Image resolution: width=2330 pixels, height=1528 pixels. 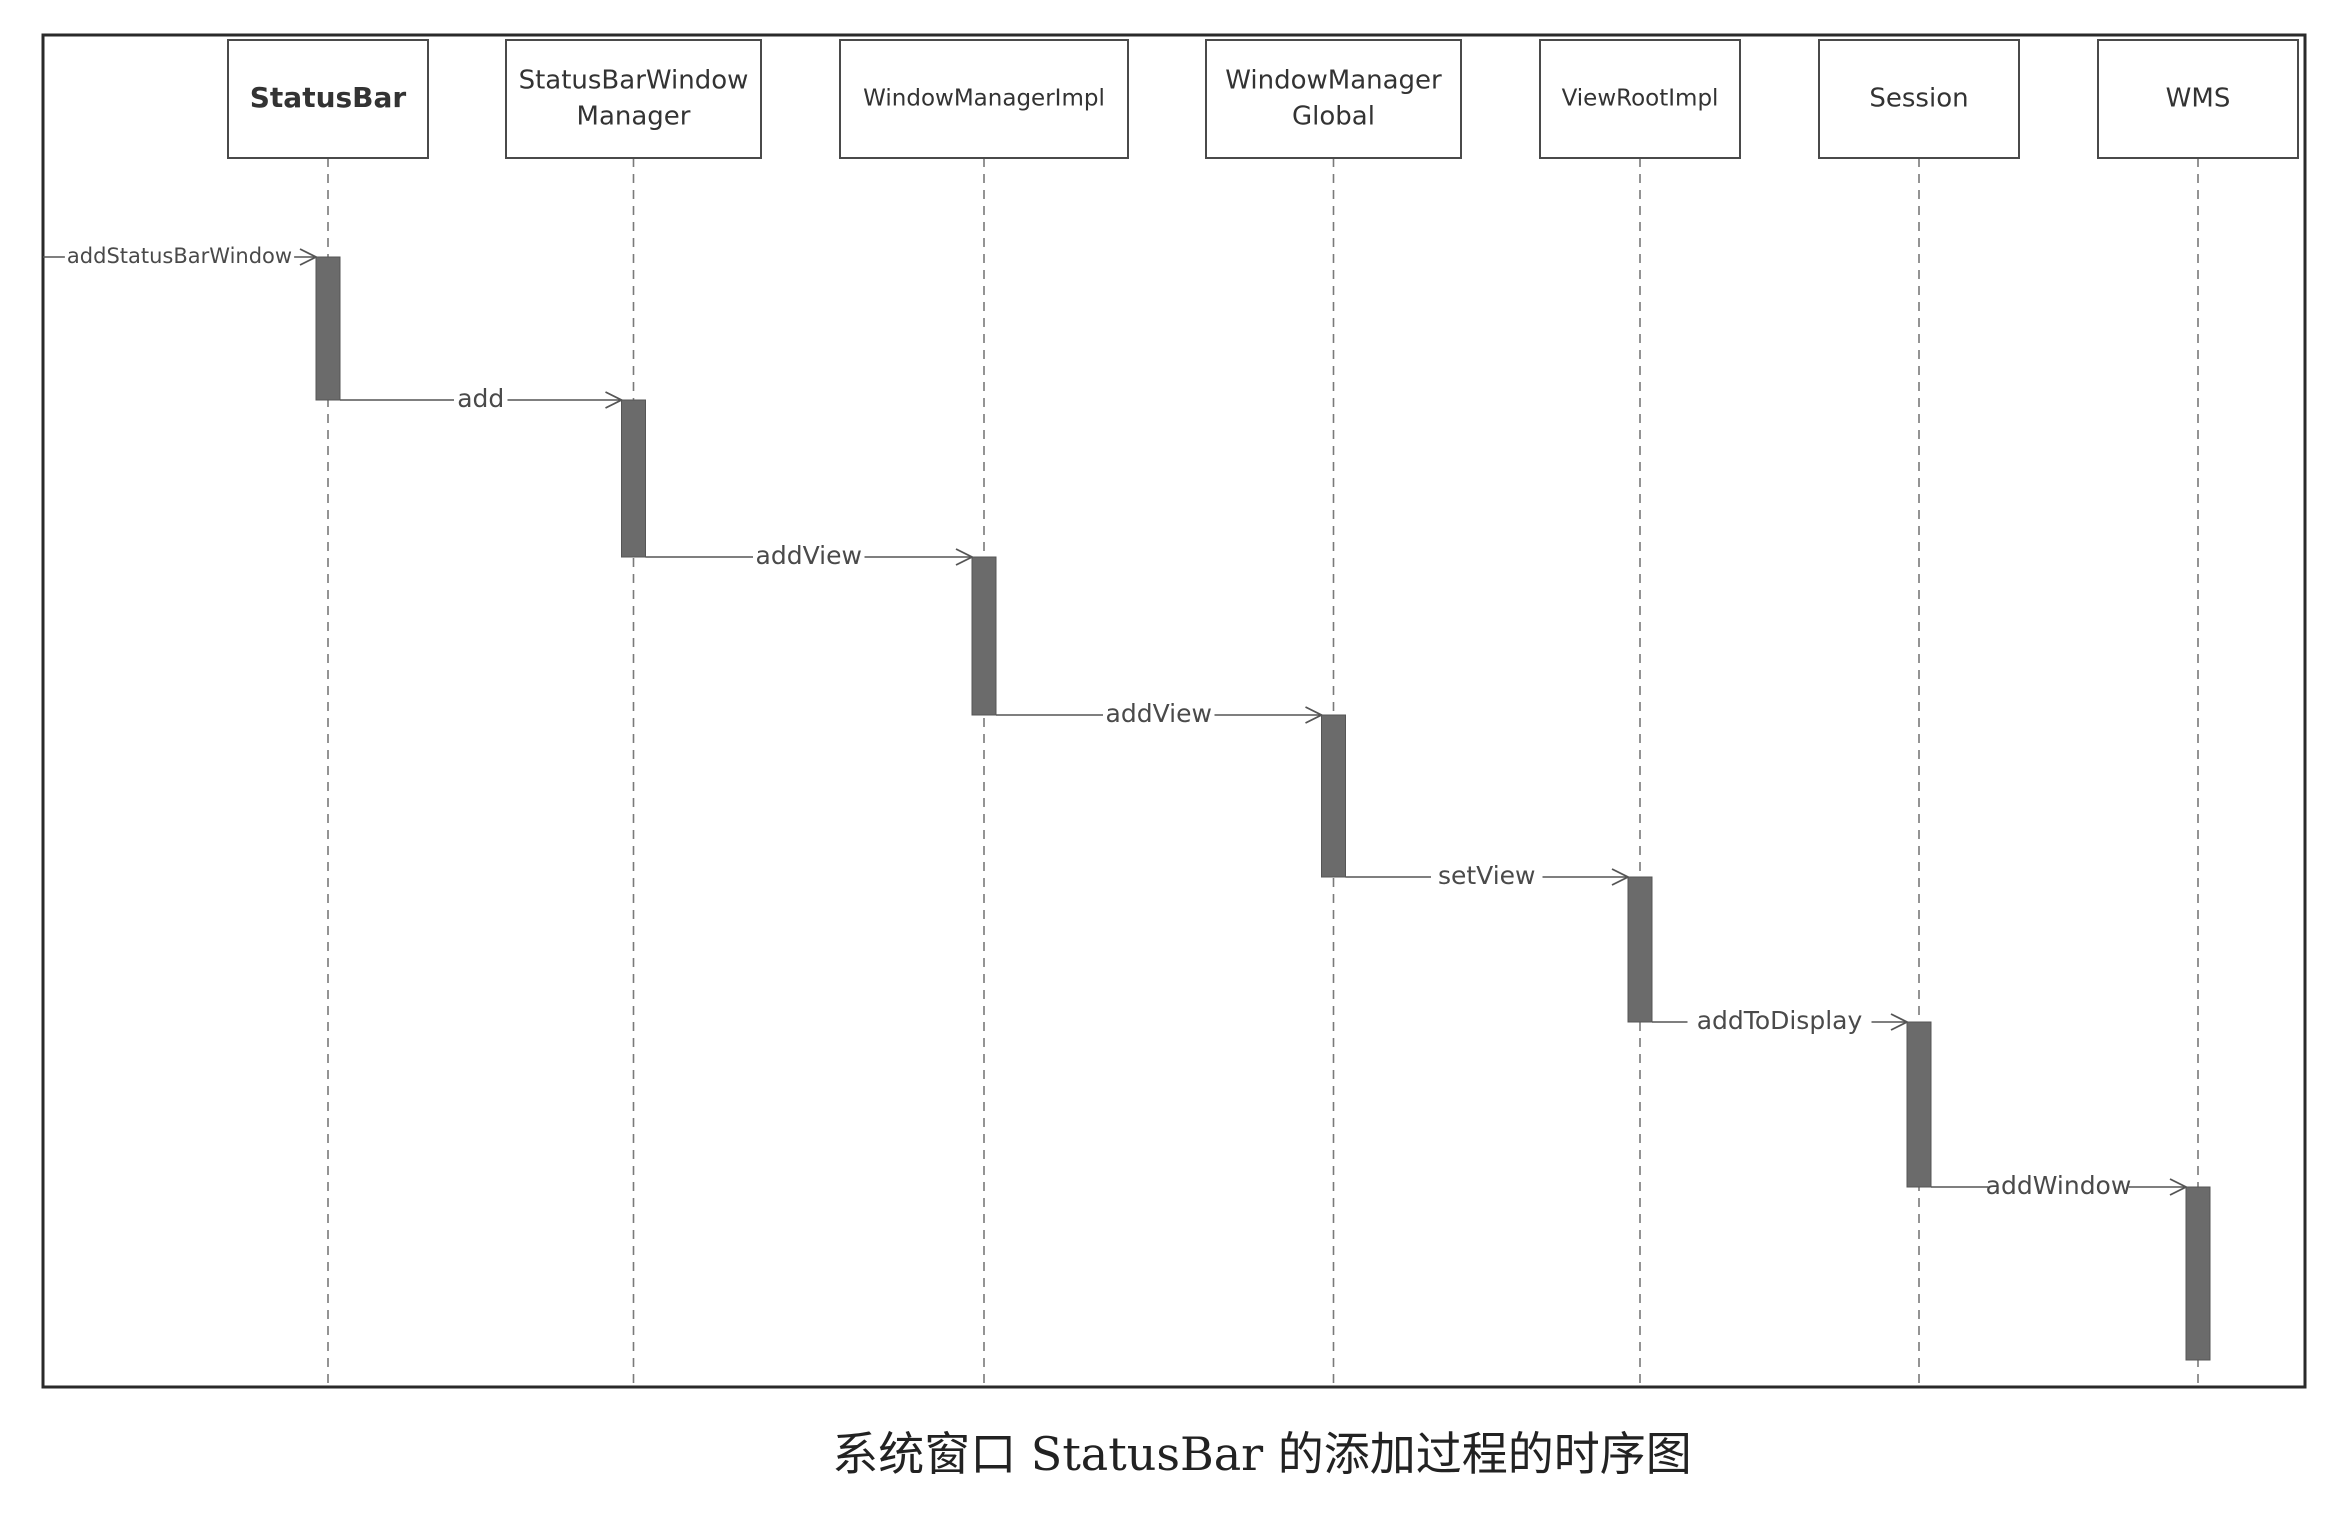 I want to click on message-setView: setView, so click(x=1488, y=877).